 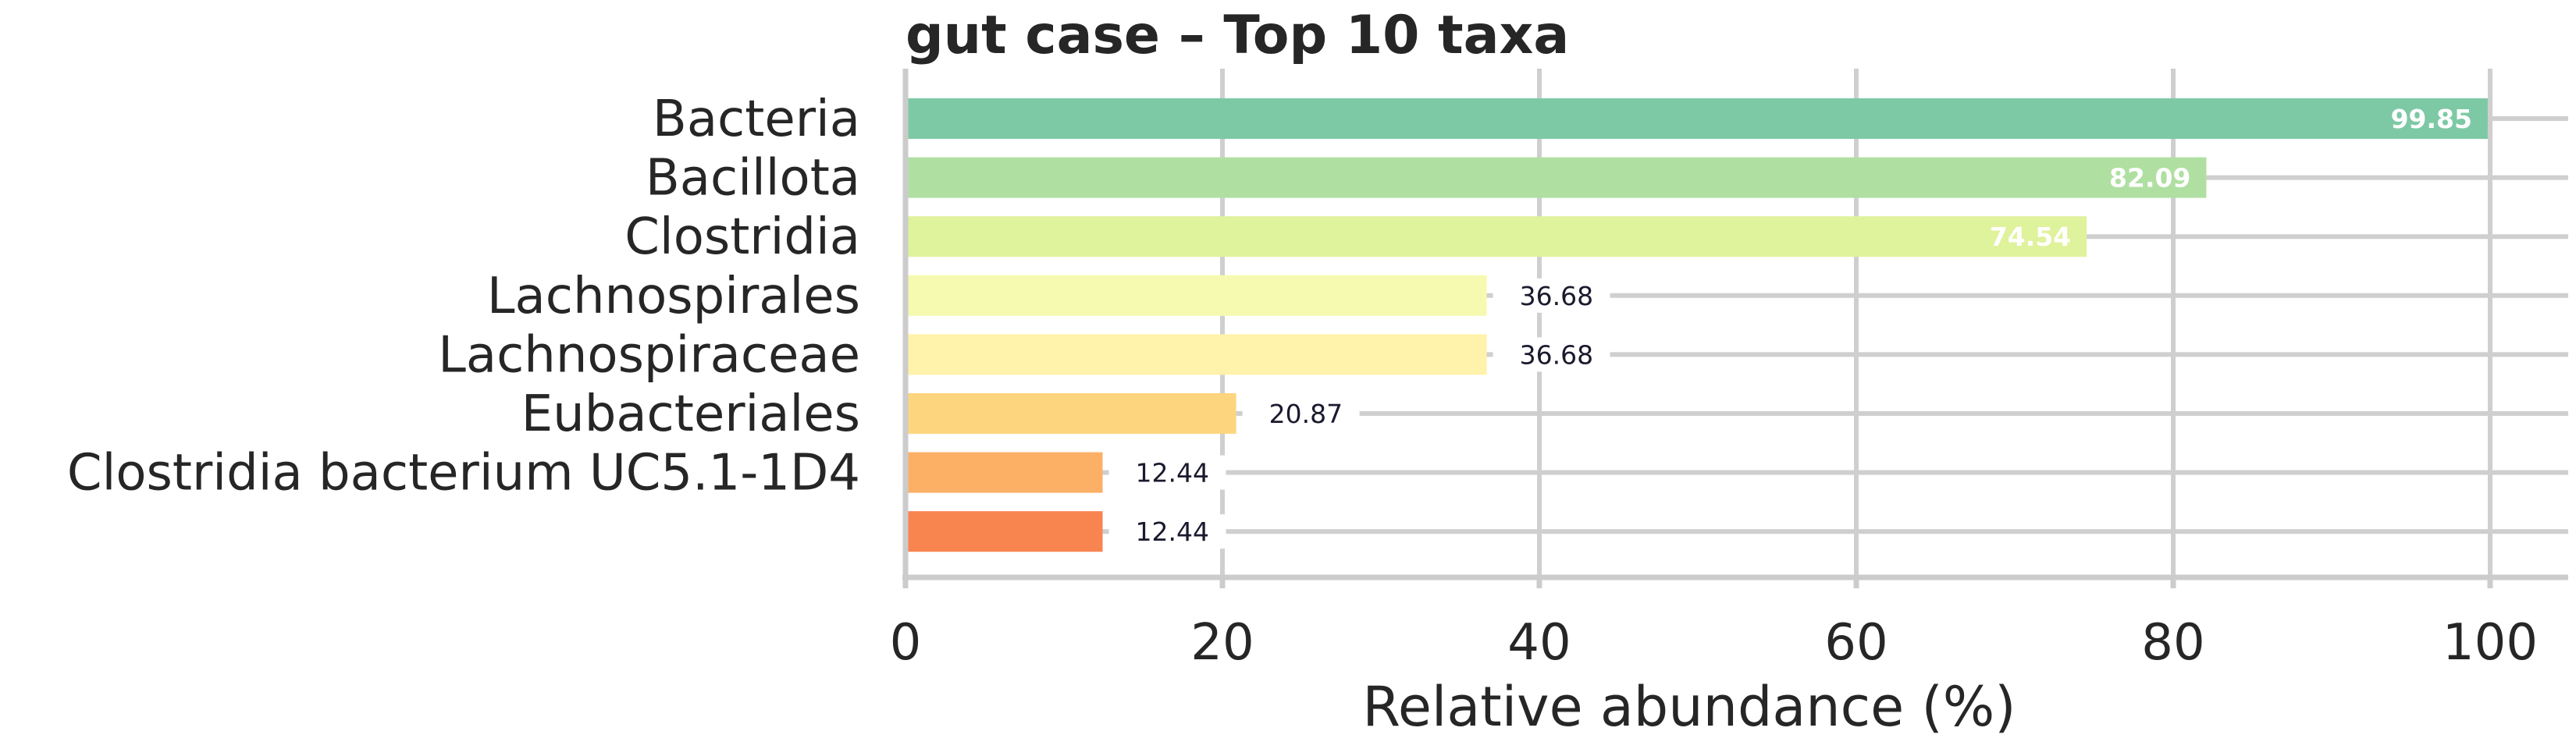 What do you see at coordinates (1539, 643) in the screenshot?
I see `x-tick-label: 40` at bounding box center [1539, 643].